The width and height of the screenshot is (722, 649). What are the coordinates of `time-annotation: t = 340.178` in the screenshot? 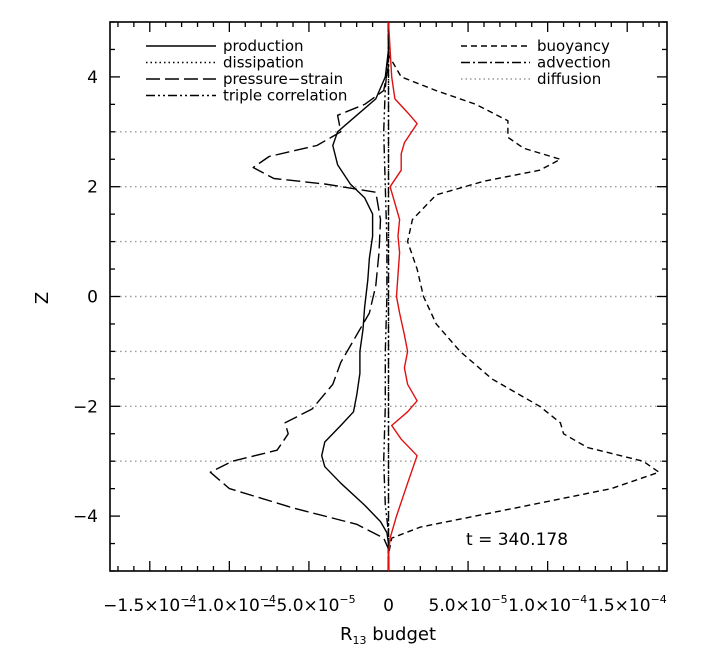 It's located at (517, 540).